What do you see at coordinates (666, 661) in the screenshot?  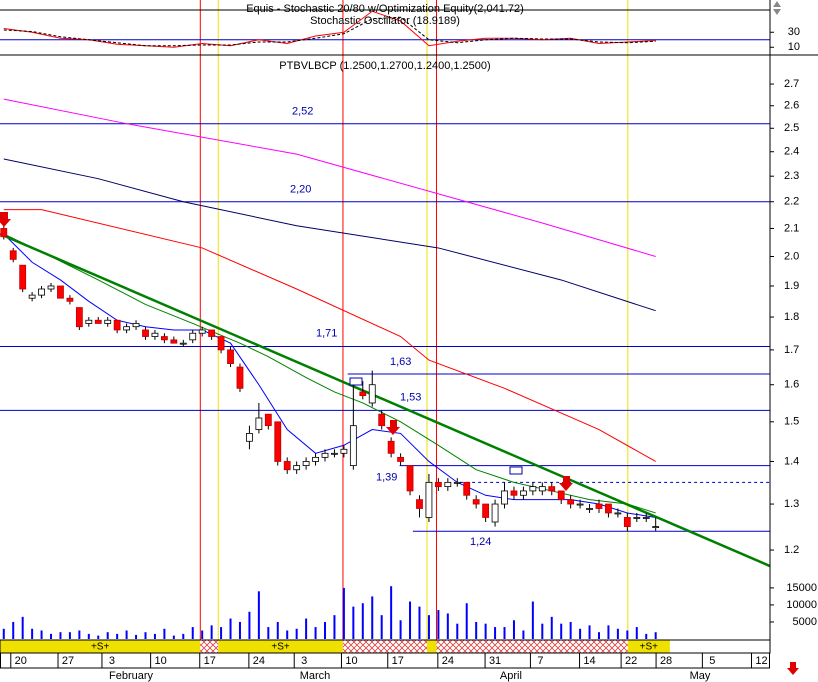 I see `x-tick-label: 28` at bounding box center [666, 661].